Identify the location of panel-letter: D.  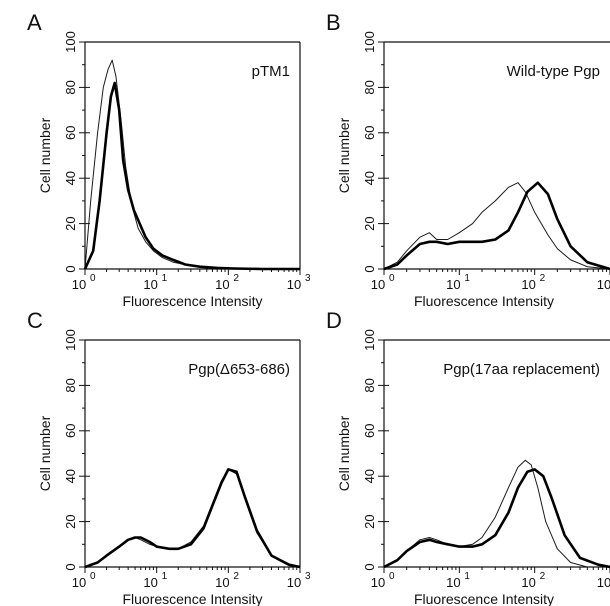
(334, 320).